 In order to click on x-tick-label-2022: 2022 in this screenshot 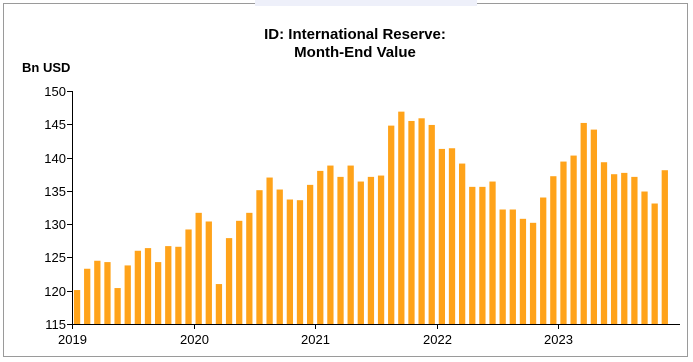, I will do `click(437, 339)`.